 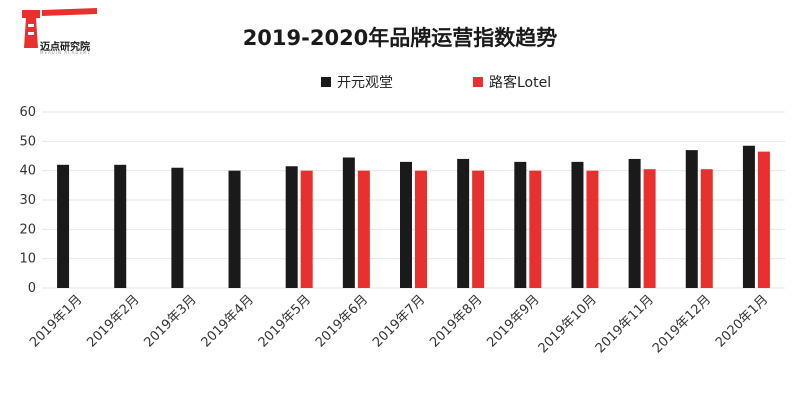 I want to click on y-tick-label: 20, so click(x=27, y=229).